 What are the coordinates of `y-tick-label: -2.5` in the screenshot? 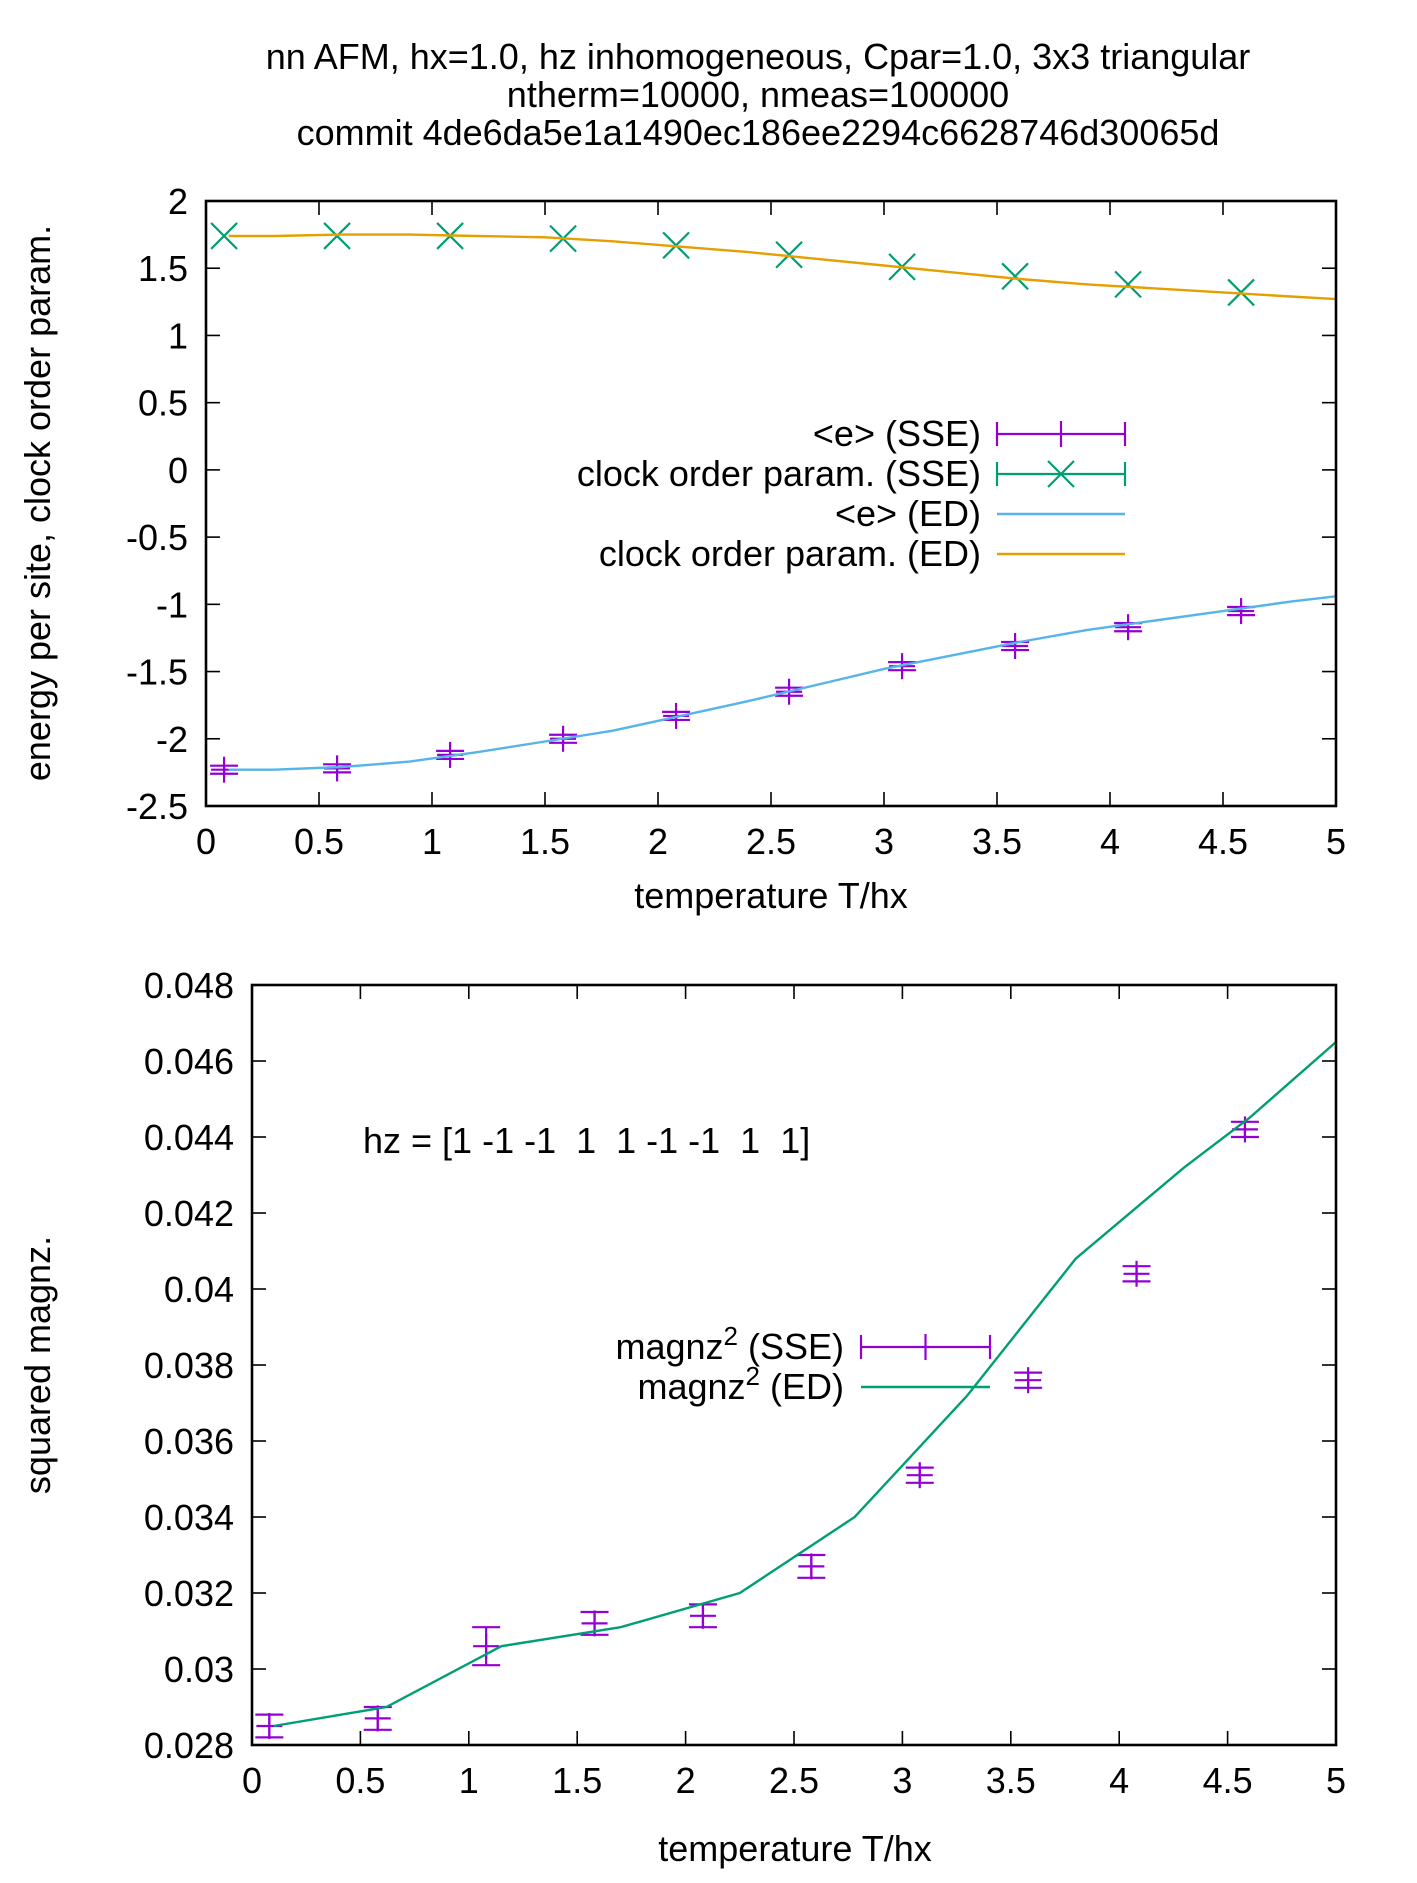 It's located at (157, 806).